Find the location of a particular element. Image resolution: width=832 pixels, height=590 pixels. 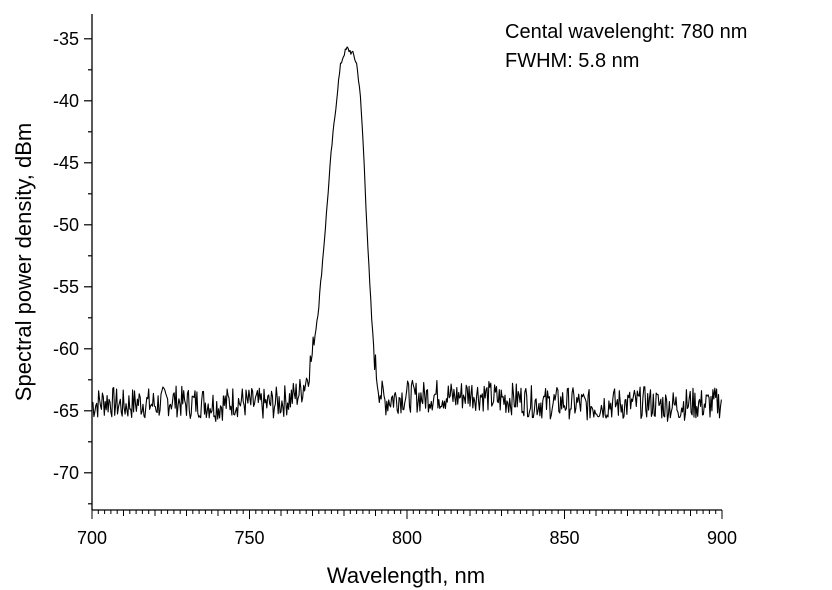

x-axis-label: Wavelength, nm is located at coordinates (406, 575).